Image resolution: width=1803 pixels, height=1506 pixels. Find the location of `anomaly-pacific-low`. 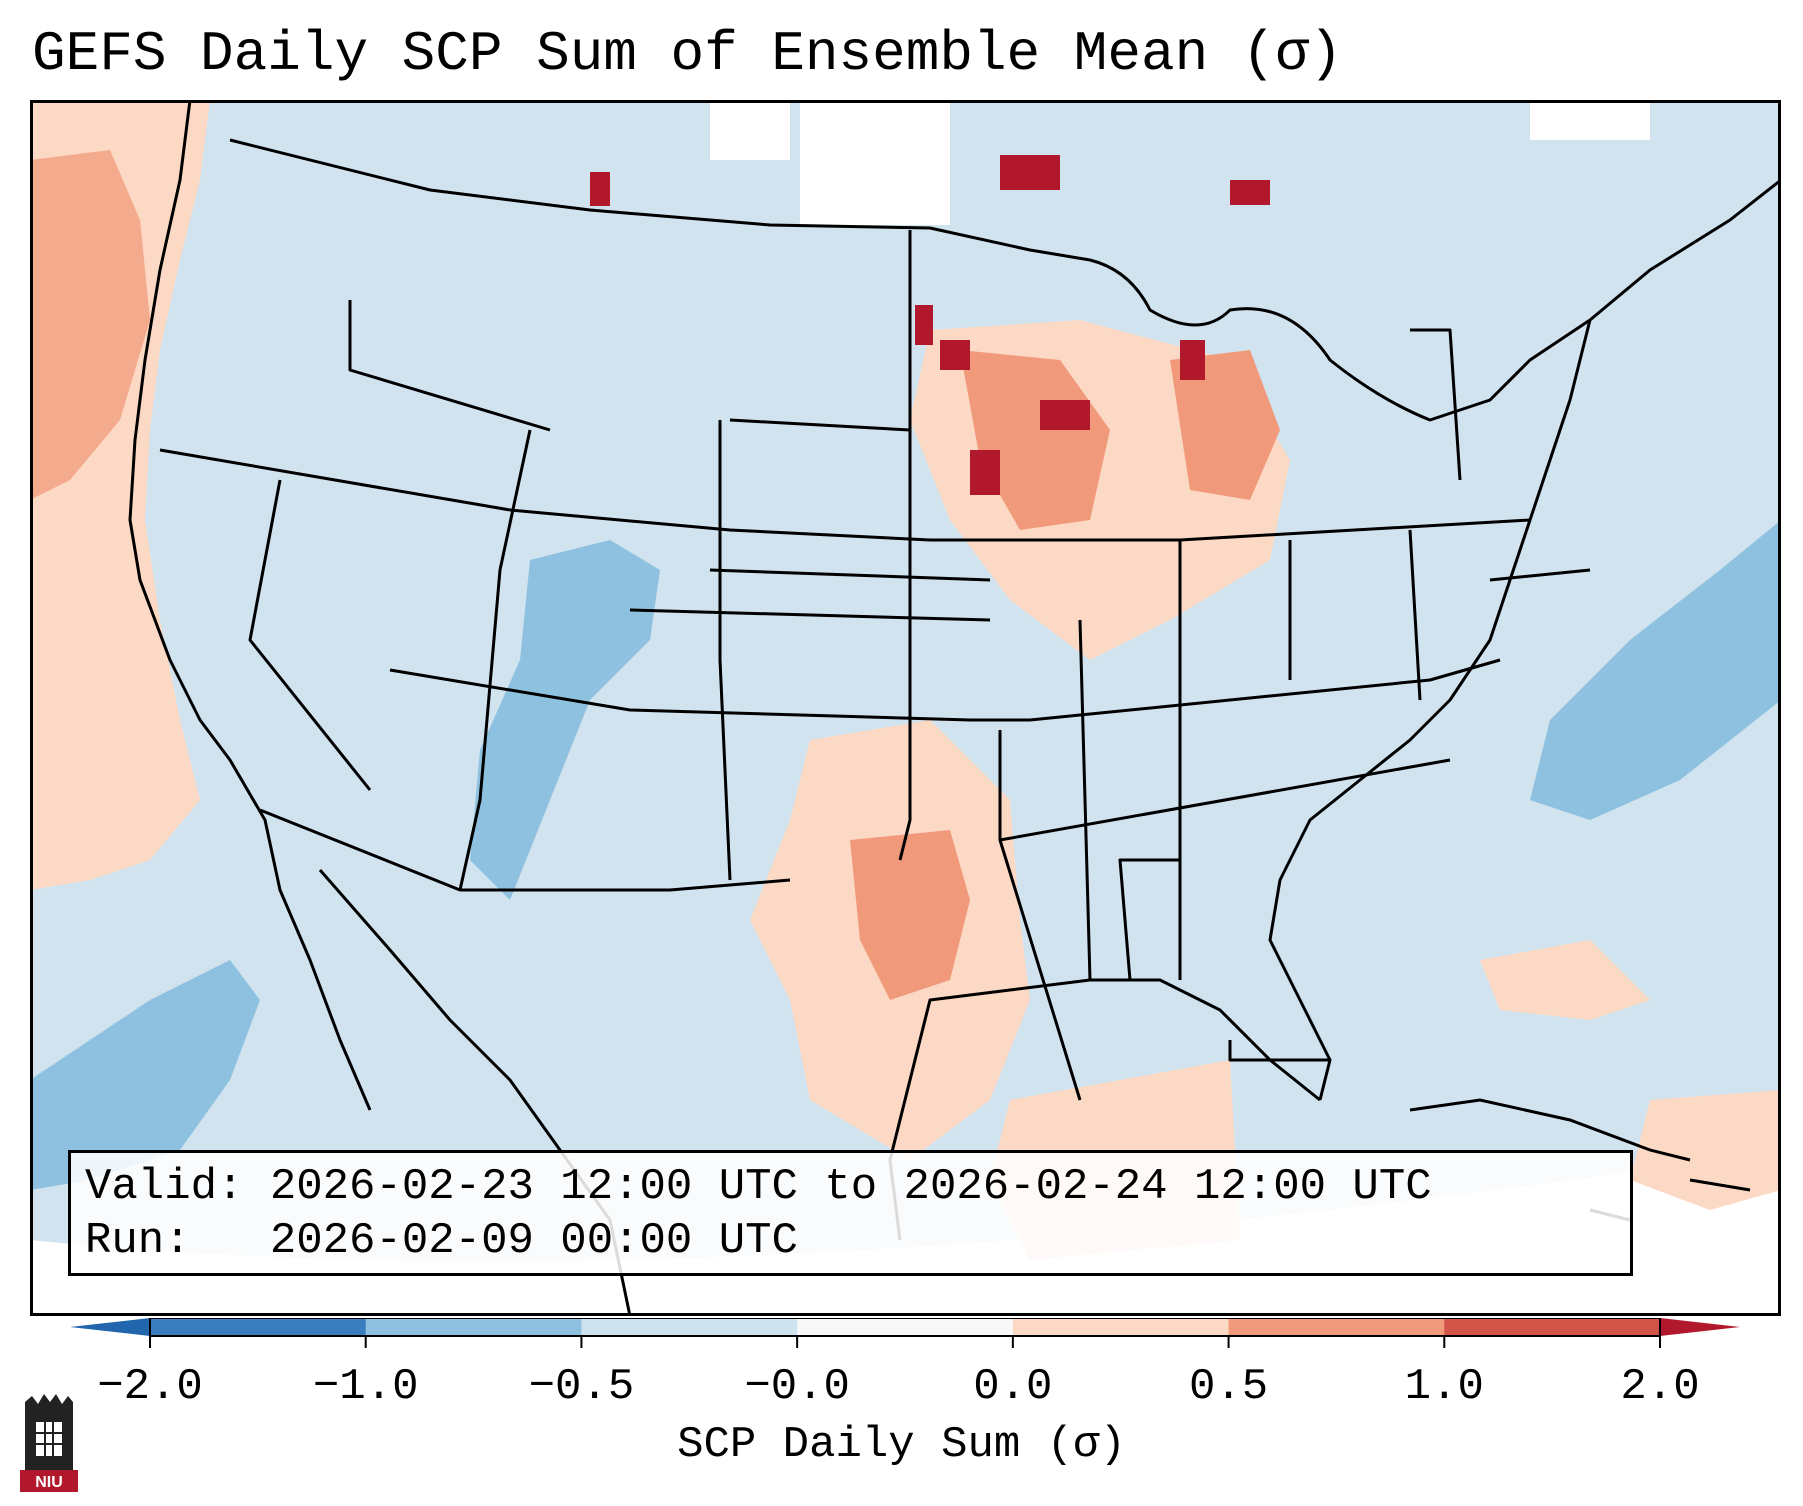

anomaly-pacific-low is located at coordinates (145, 1075).